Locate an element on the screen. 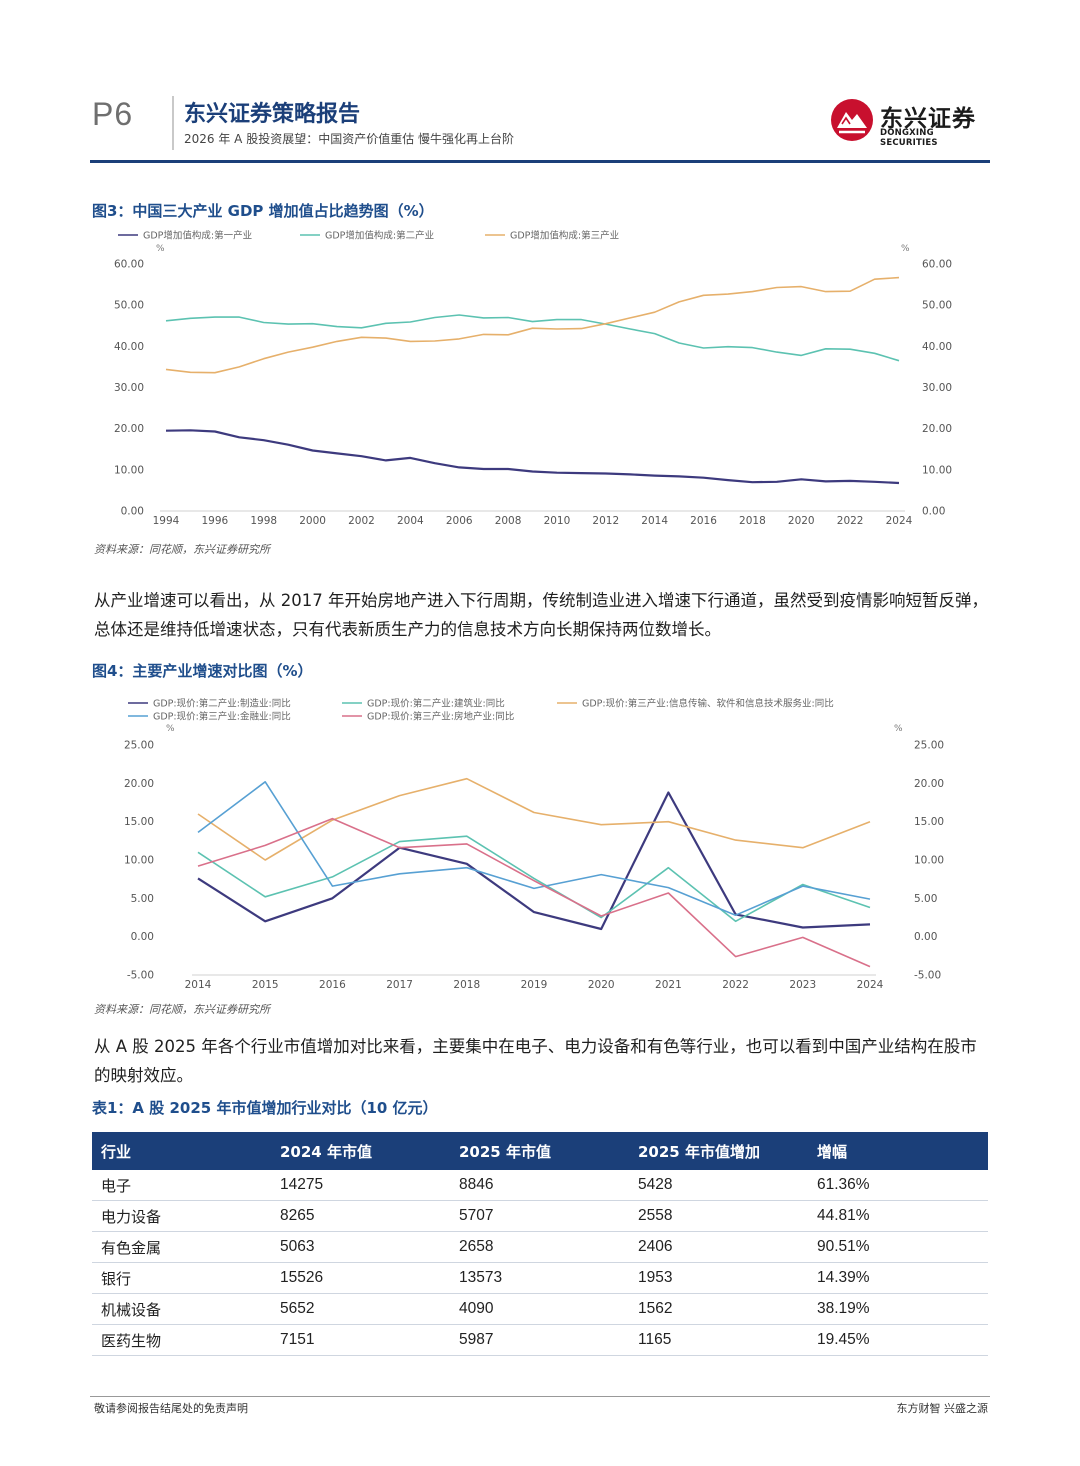  header-rule is located at coordinates (540, 161).